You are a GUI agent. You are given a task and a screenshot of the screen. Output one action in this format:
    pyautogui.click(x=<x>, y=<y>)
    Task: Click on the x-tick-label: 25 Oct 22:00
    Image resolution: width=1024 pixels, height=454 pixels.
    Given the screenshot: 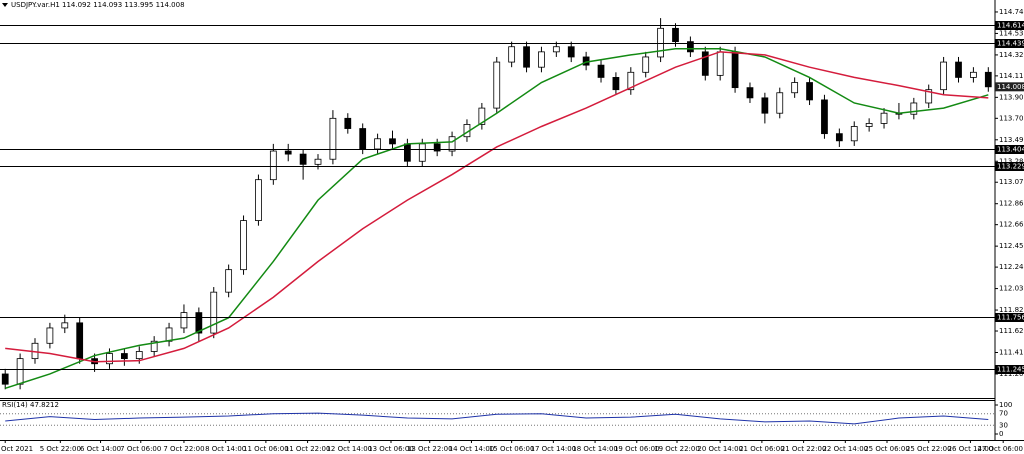 What is the action you would take?
    pyautogui.click(x=929, y=449)
    